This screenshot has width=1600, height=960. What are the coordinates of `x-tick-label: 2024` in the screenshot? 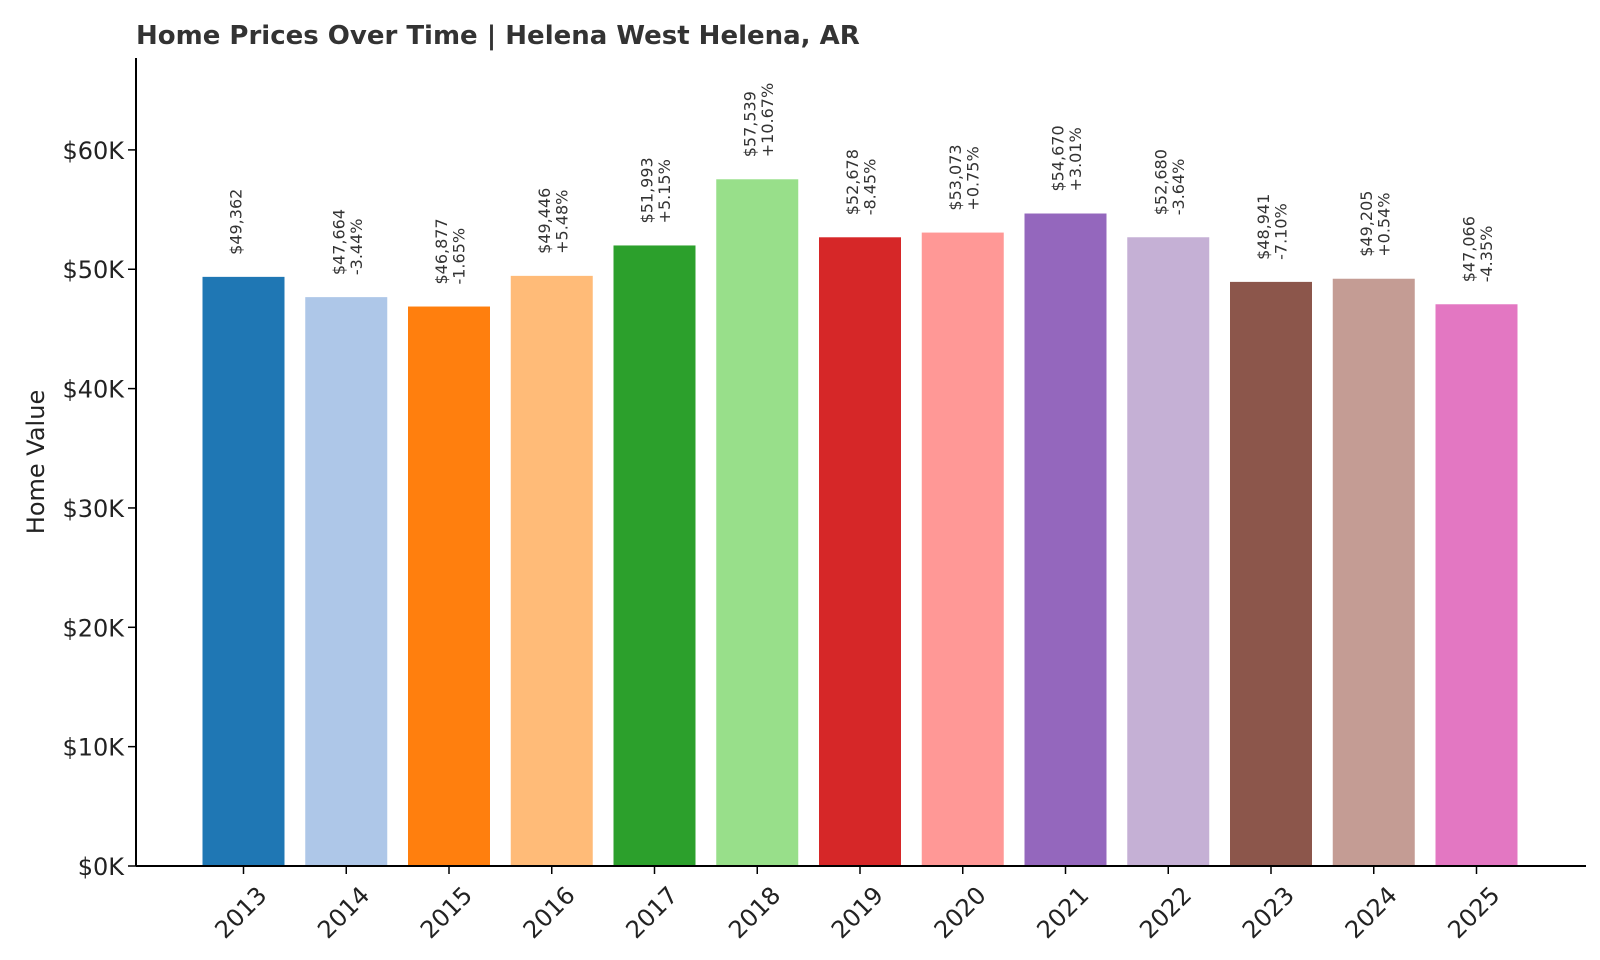 It's located at (1371, 912).